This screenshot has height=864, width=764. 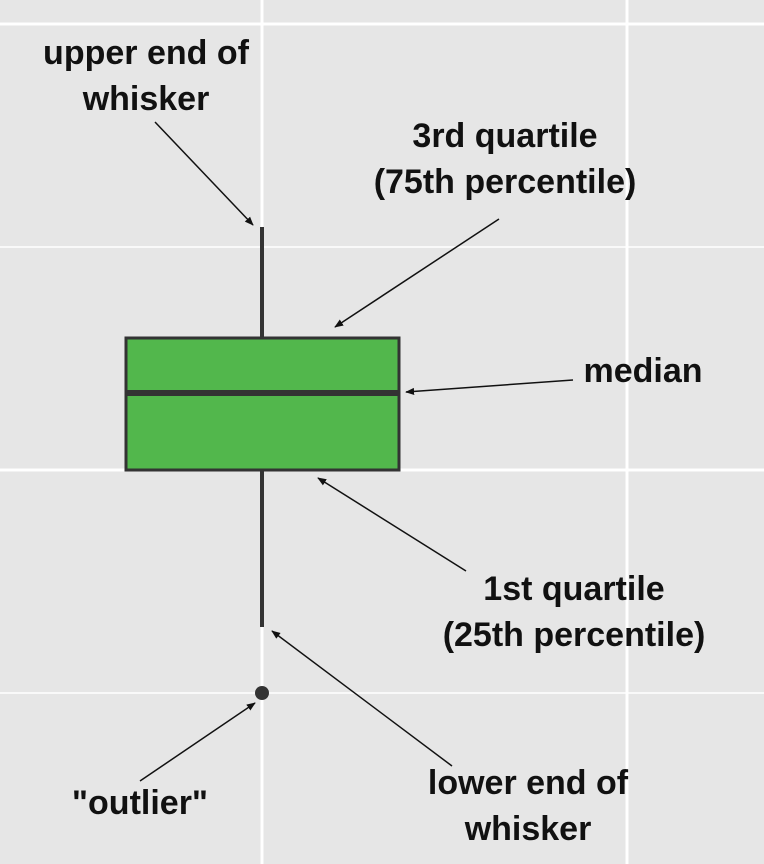 I want to click on upper-whisker-label: upper end of whisker, so click(x=146, y=76).